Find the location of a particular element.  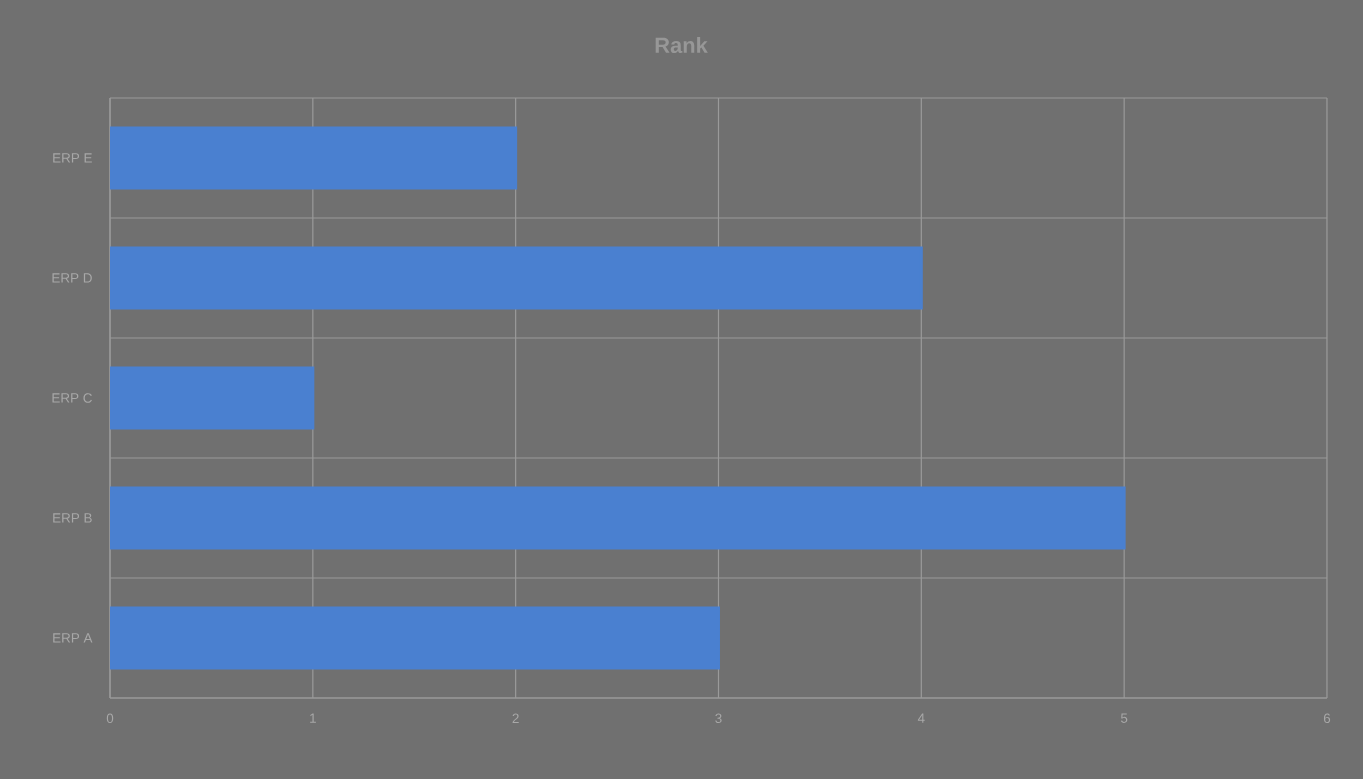

x-tick-label: 2 is located at coordinates (515, 718).